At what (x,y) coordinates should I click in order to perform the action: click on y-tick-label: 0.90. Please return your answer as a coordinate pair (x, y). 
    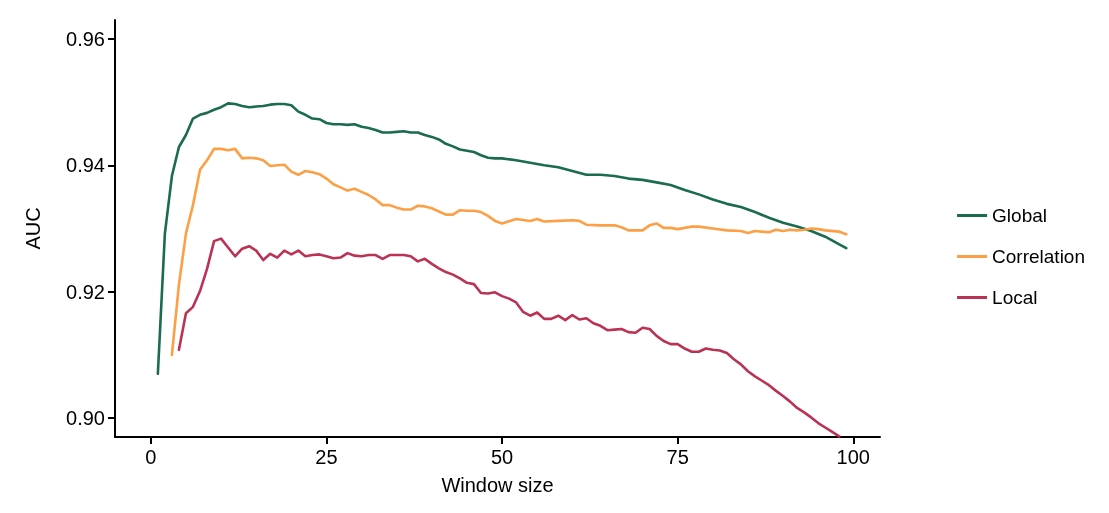
    Looking at the image, I should click on (85, 418).